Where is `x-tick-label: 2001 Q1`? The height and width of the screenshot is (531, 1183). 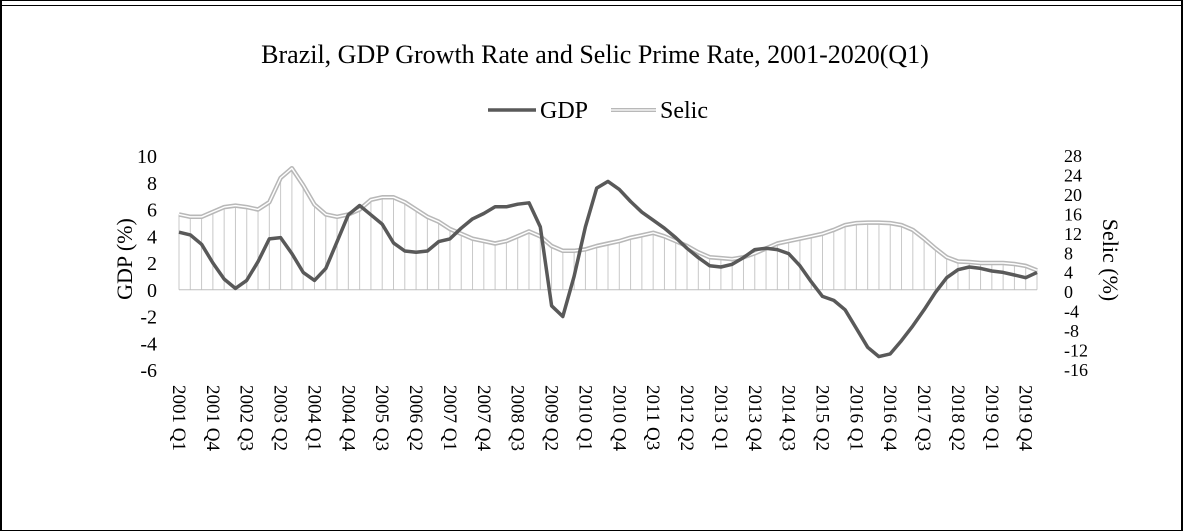 x-tick-label: 2001 Q1 is located at coordinates (178, 418).